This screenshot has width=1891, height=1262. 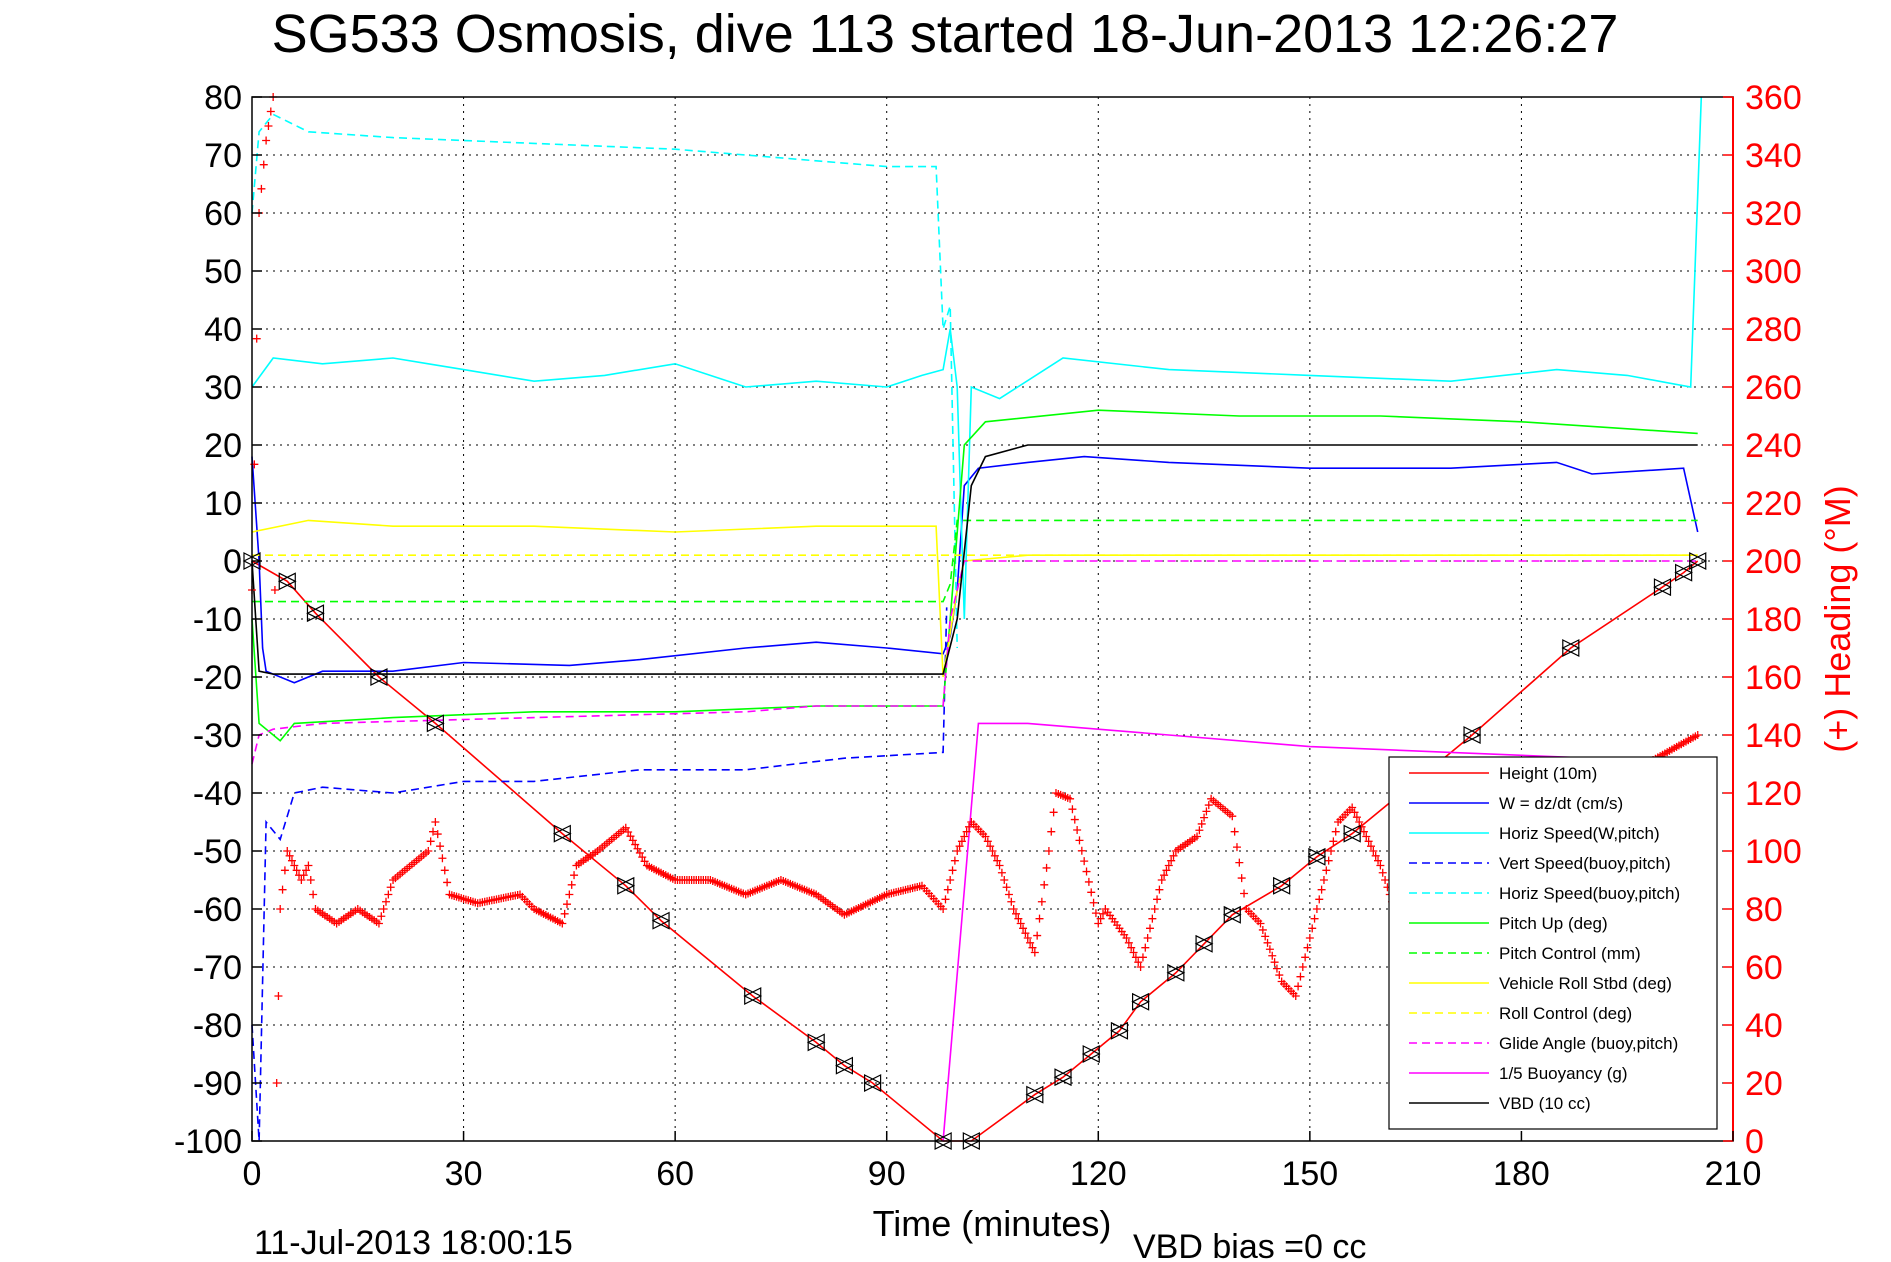 I want to click on legend-entry: W = dz/dt (cm/s), so click(x=1561, y=803).